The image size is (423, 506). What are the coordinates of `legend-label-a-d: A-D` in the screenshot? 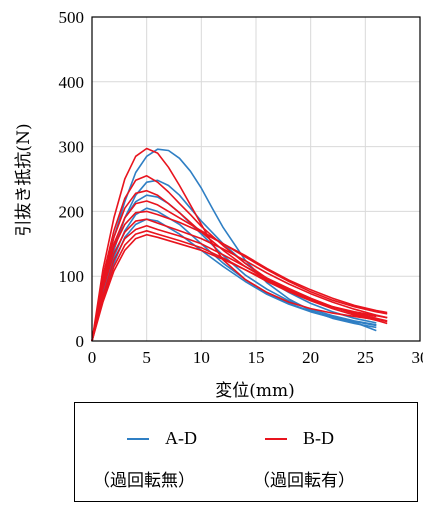 It's located at (181, 438).